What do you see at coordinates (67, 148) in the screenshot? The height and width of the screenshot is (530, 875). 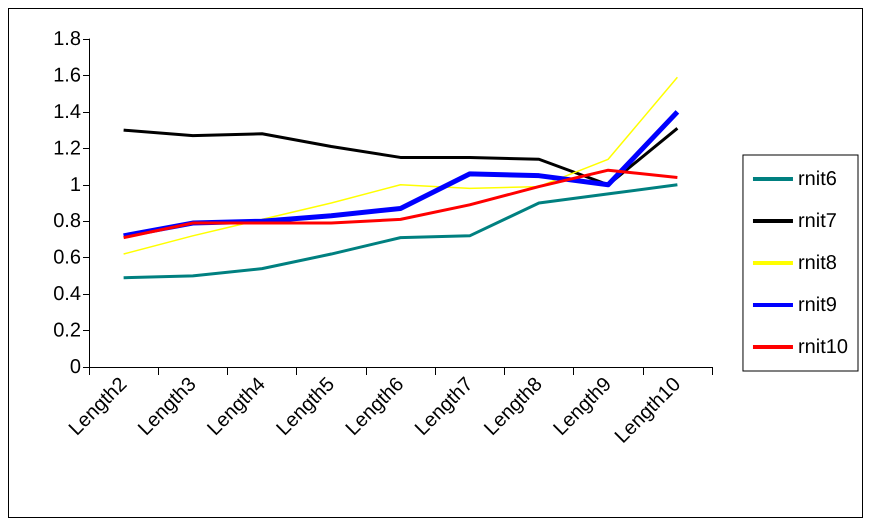 I see `y-tick-label: 1.2` at bounding box center [67, 148].